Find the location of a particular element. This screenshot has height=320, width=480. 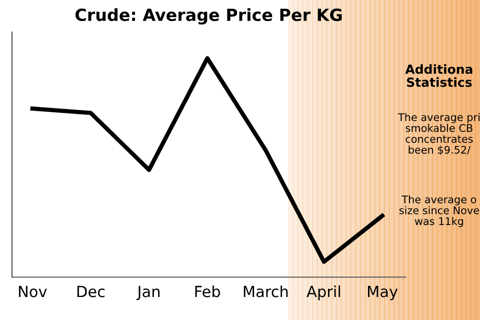

annotation: The average o size since Nove was 11kg is located at coordinates (439, 211).